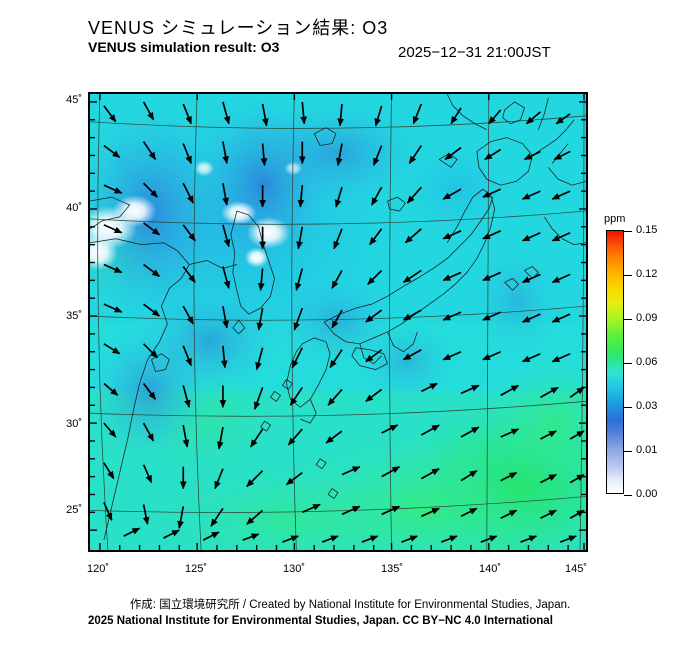  I want to click on lon-tick-label-135: 135˚, so click(392, 569).